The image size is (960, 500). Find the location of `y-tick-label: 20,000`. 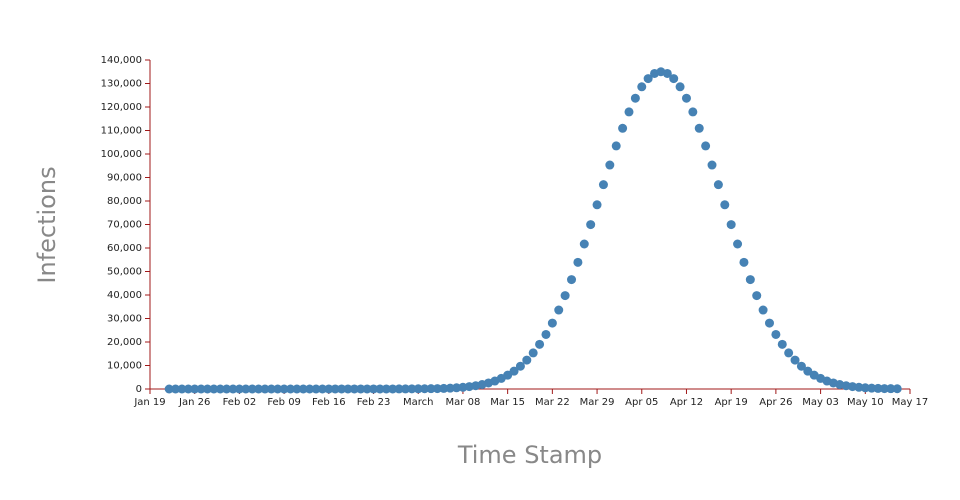

y-tick-label: 20,000 is located at coordinates (124, 342).